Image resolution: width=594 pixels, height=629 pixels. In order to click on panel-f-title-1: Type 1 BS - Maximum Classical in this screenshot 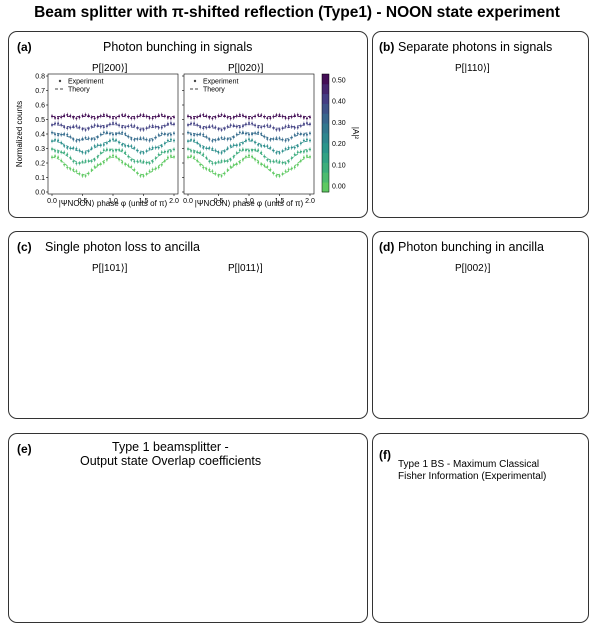, I will do `click(469, 464)`.